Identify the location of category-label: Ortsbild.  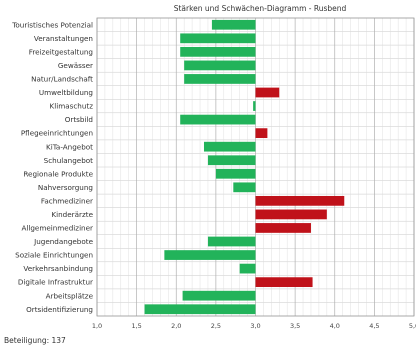
(79, 119).